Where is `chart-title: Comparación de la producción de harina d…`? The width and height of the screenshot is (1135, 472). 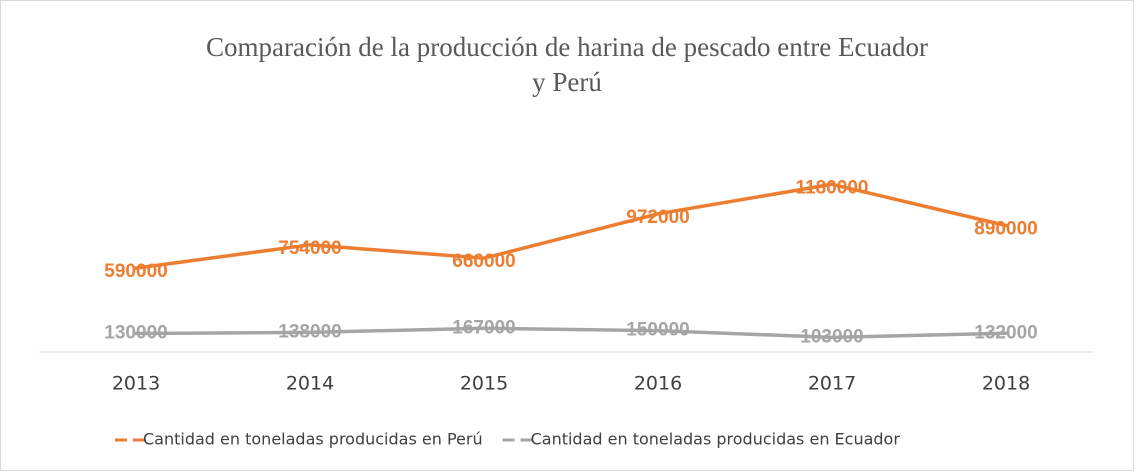
chart-title: Comparación de la producción de harina d… is located at coordinates (567, 64).